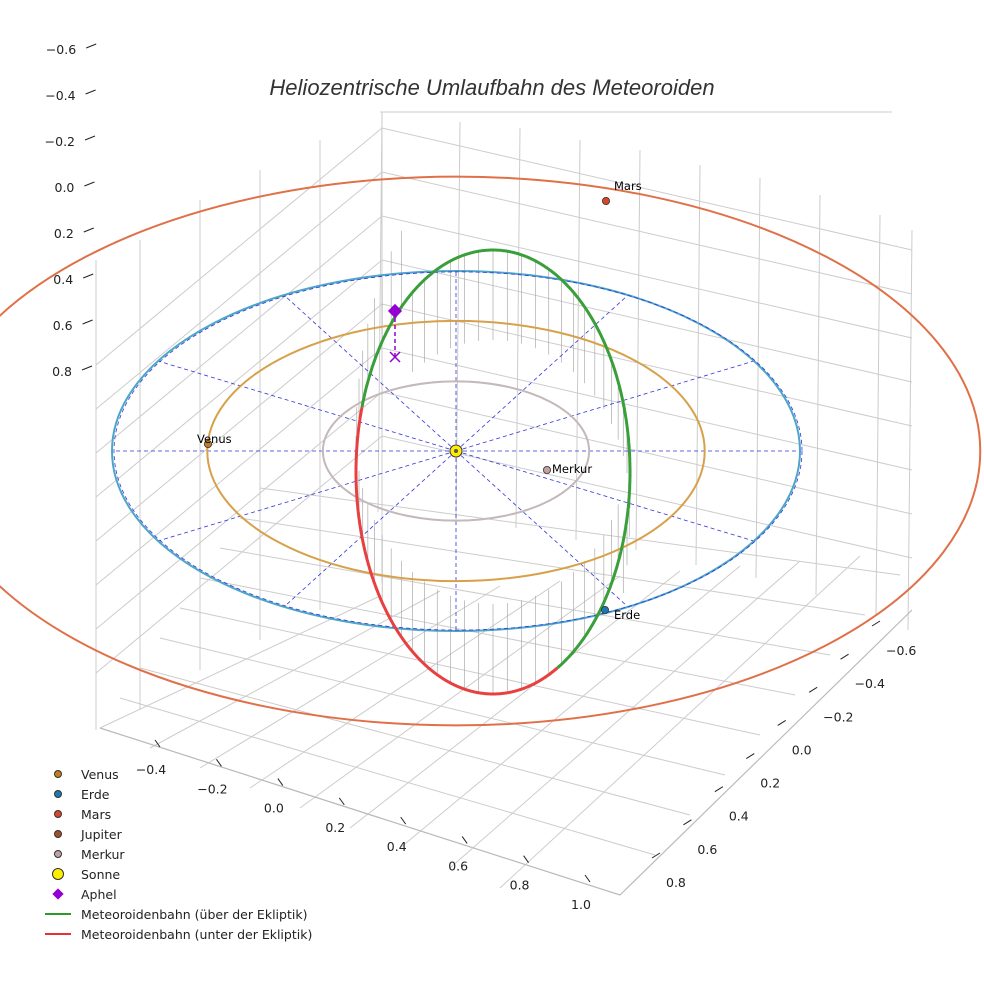  I want to click on legend-item-erde: Erde, so click(178, 794).